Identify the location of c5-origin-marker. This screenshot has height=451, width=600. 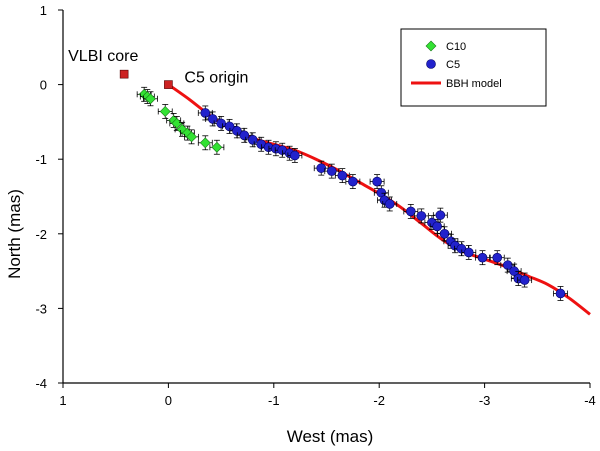
(168, 84).